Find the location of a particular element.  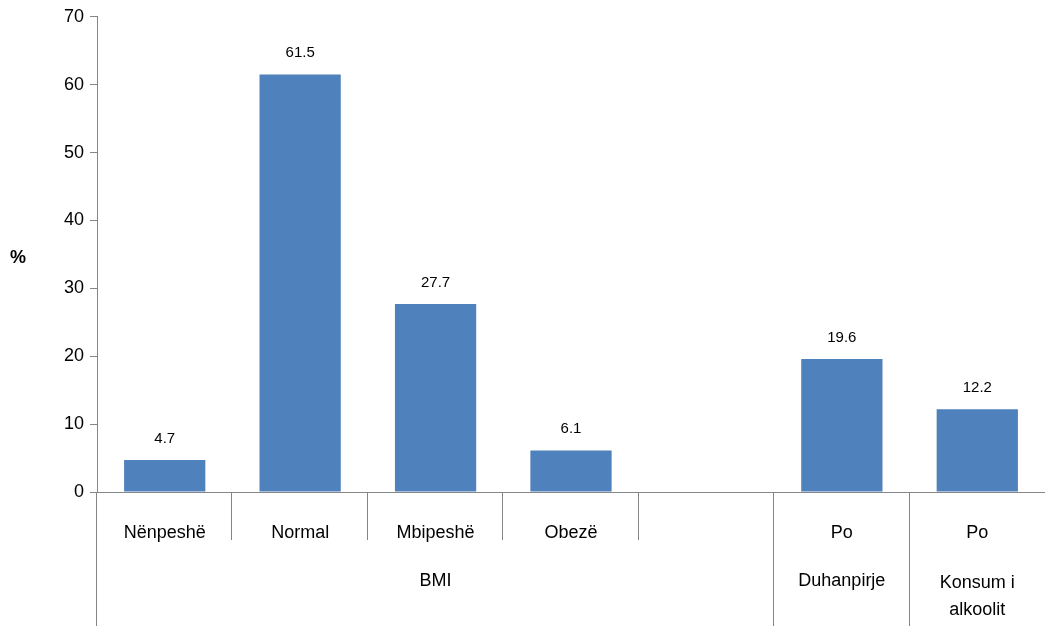

y-tick-label: 10 is located at coordinates (73, 423).